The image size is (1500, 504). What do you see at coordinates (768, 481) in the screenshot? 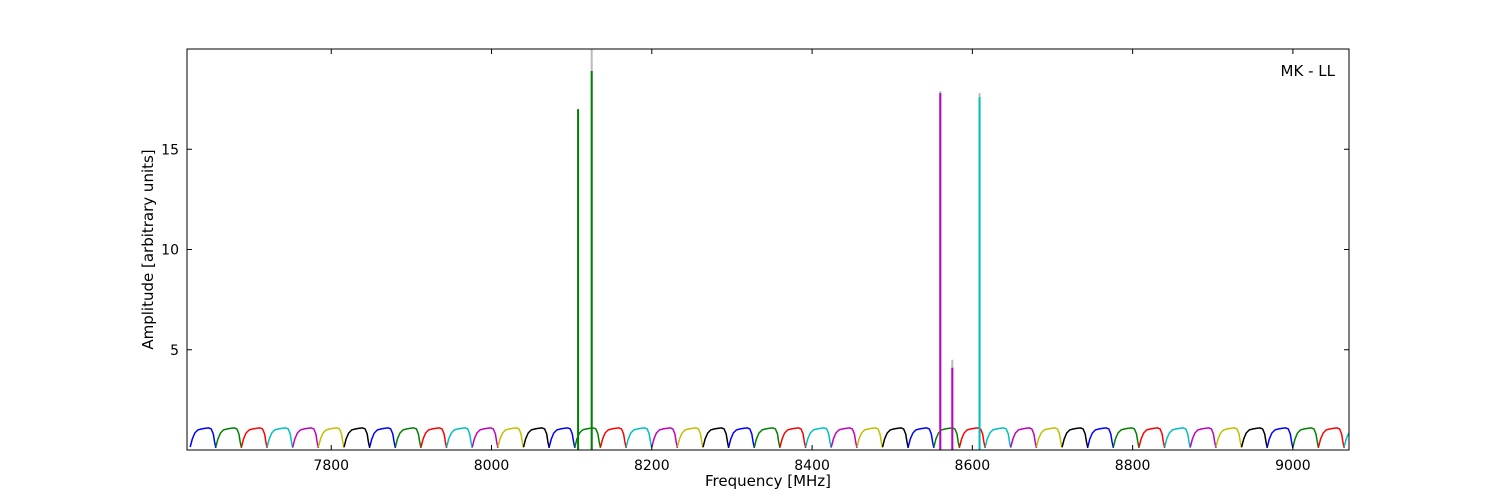
I see `x-axis-label: Frequency [MHz]` at bounding box center [768, 481].